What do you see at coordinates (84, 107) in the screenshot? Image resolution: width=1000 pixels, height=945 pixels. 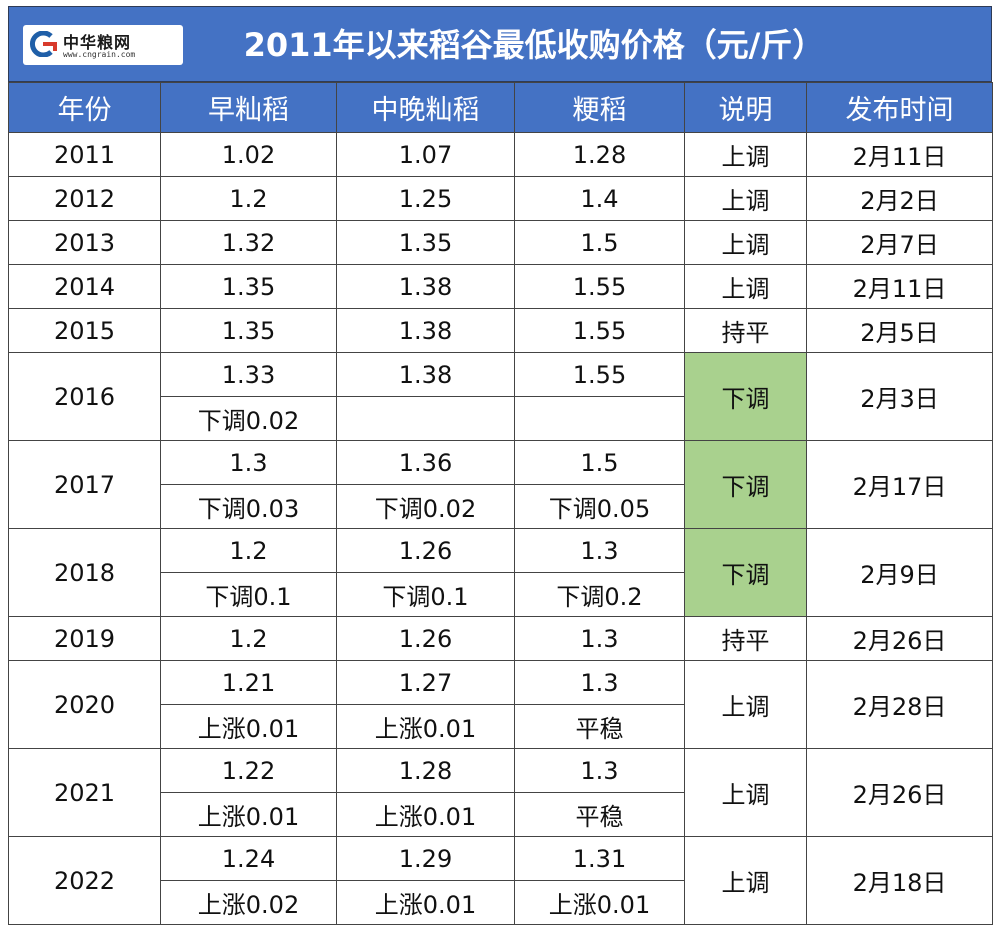 I see `column-header-year: 年份` at bounding box center [84, 107].